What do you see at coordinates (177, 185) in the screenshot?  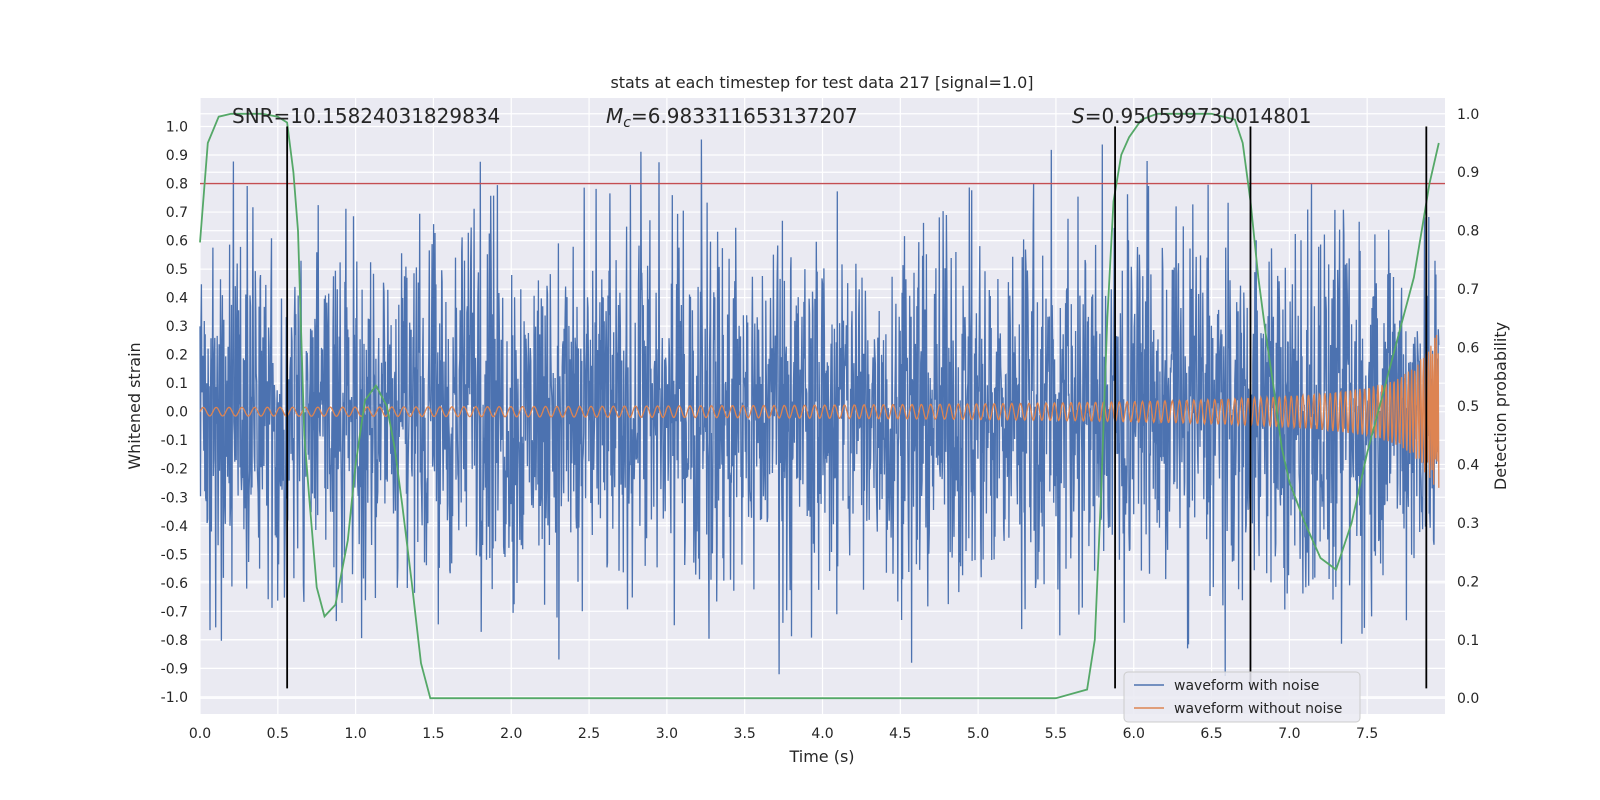 I see `y-tick-label: 0.8` at bounding box center [177, 185].